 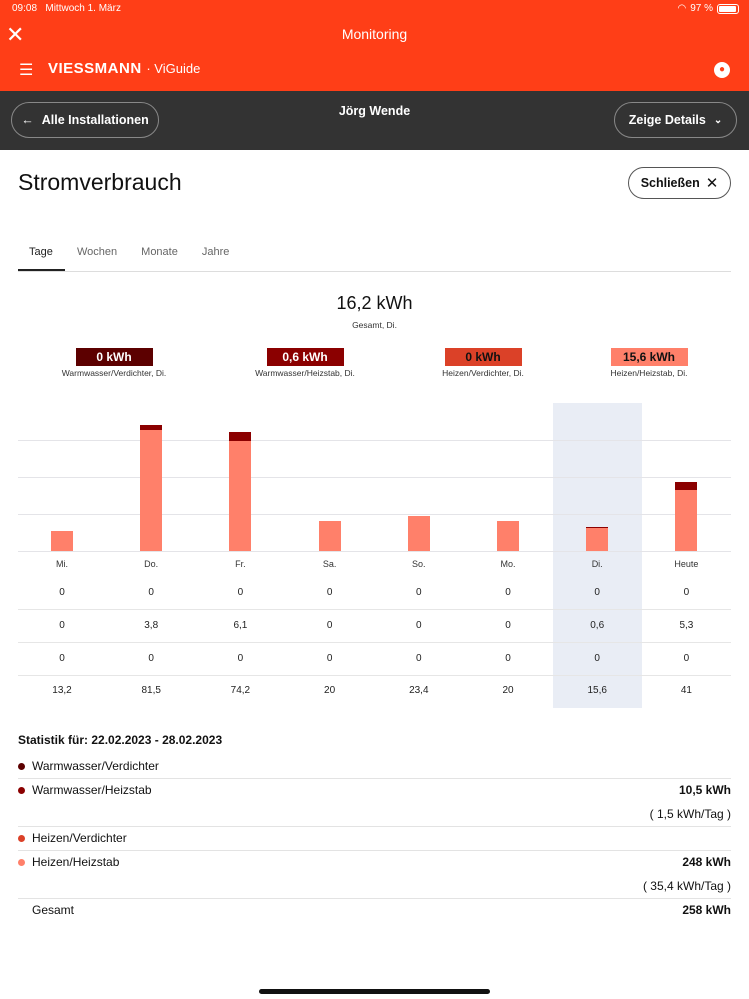 I want to click on table-cell: 15,6, so click(x=597, y=691).